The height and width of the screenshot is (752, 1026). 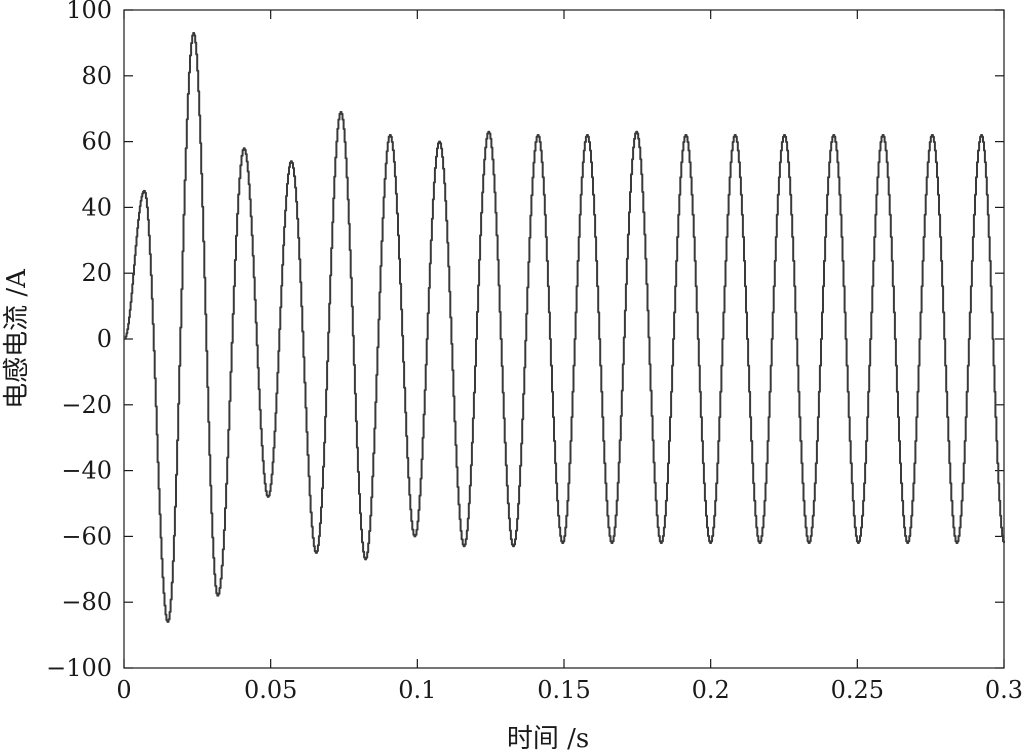 I want to click on y-axis-label: 电感电流 /A, so click(x=17, y=338).